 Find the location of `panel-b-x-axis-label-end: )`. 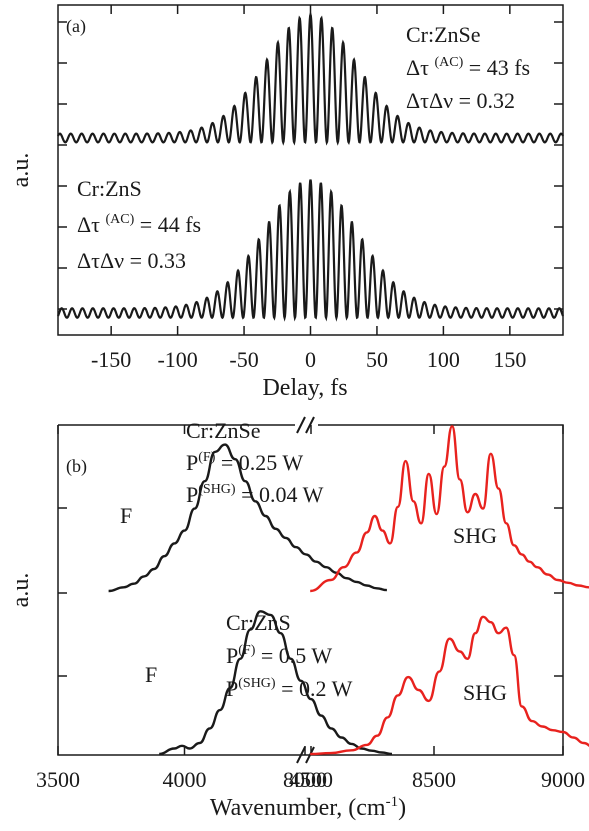

panel-b-x-axis-label-end: ) is located at coordinates (402, 808).